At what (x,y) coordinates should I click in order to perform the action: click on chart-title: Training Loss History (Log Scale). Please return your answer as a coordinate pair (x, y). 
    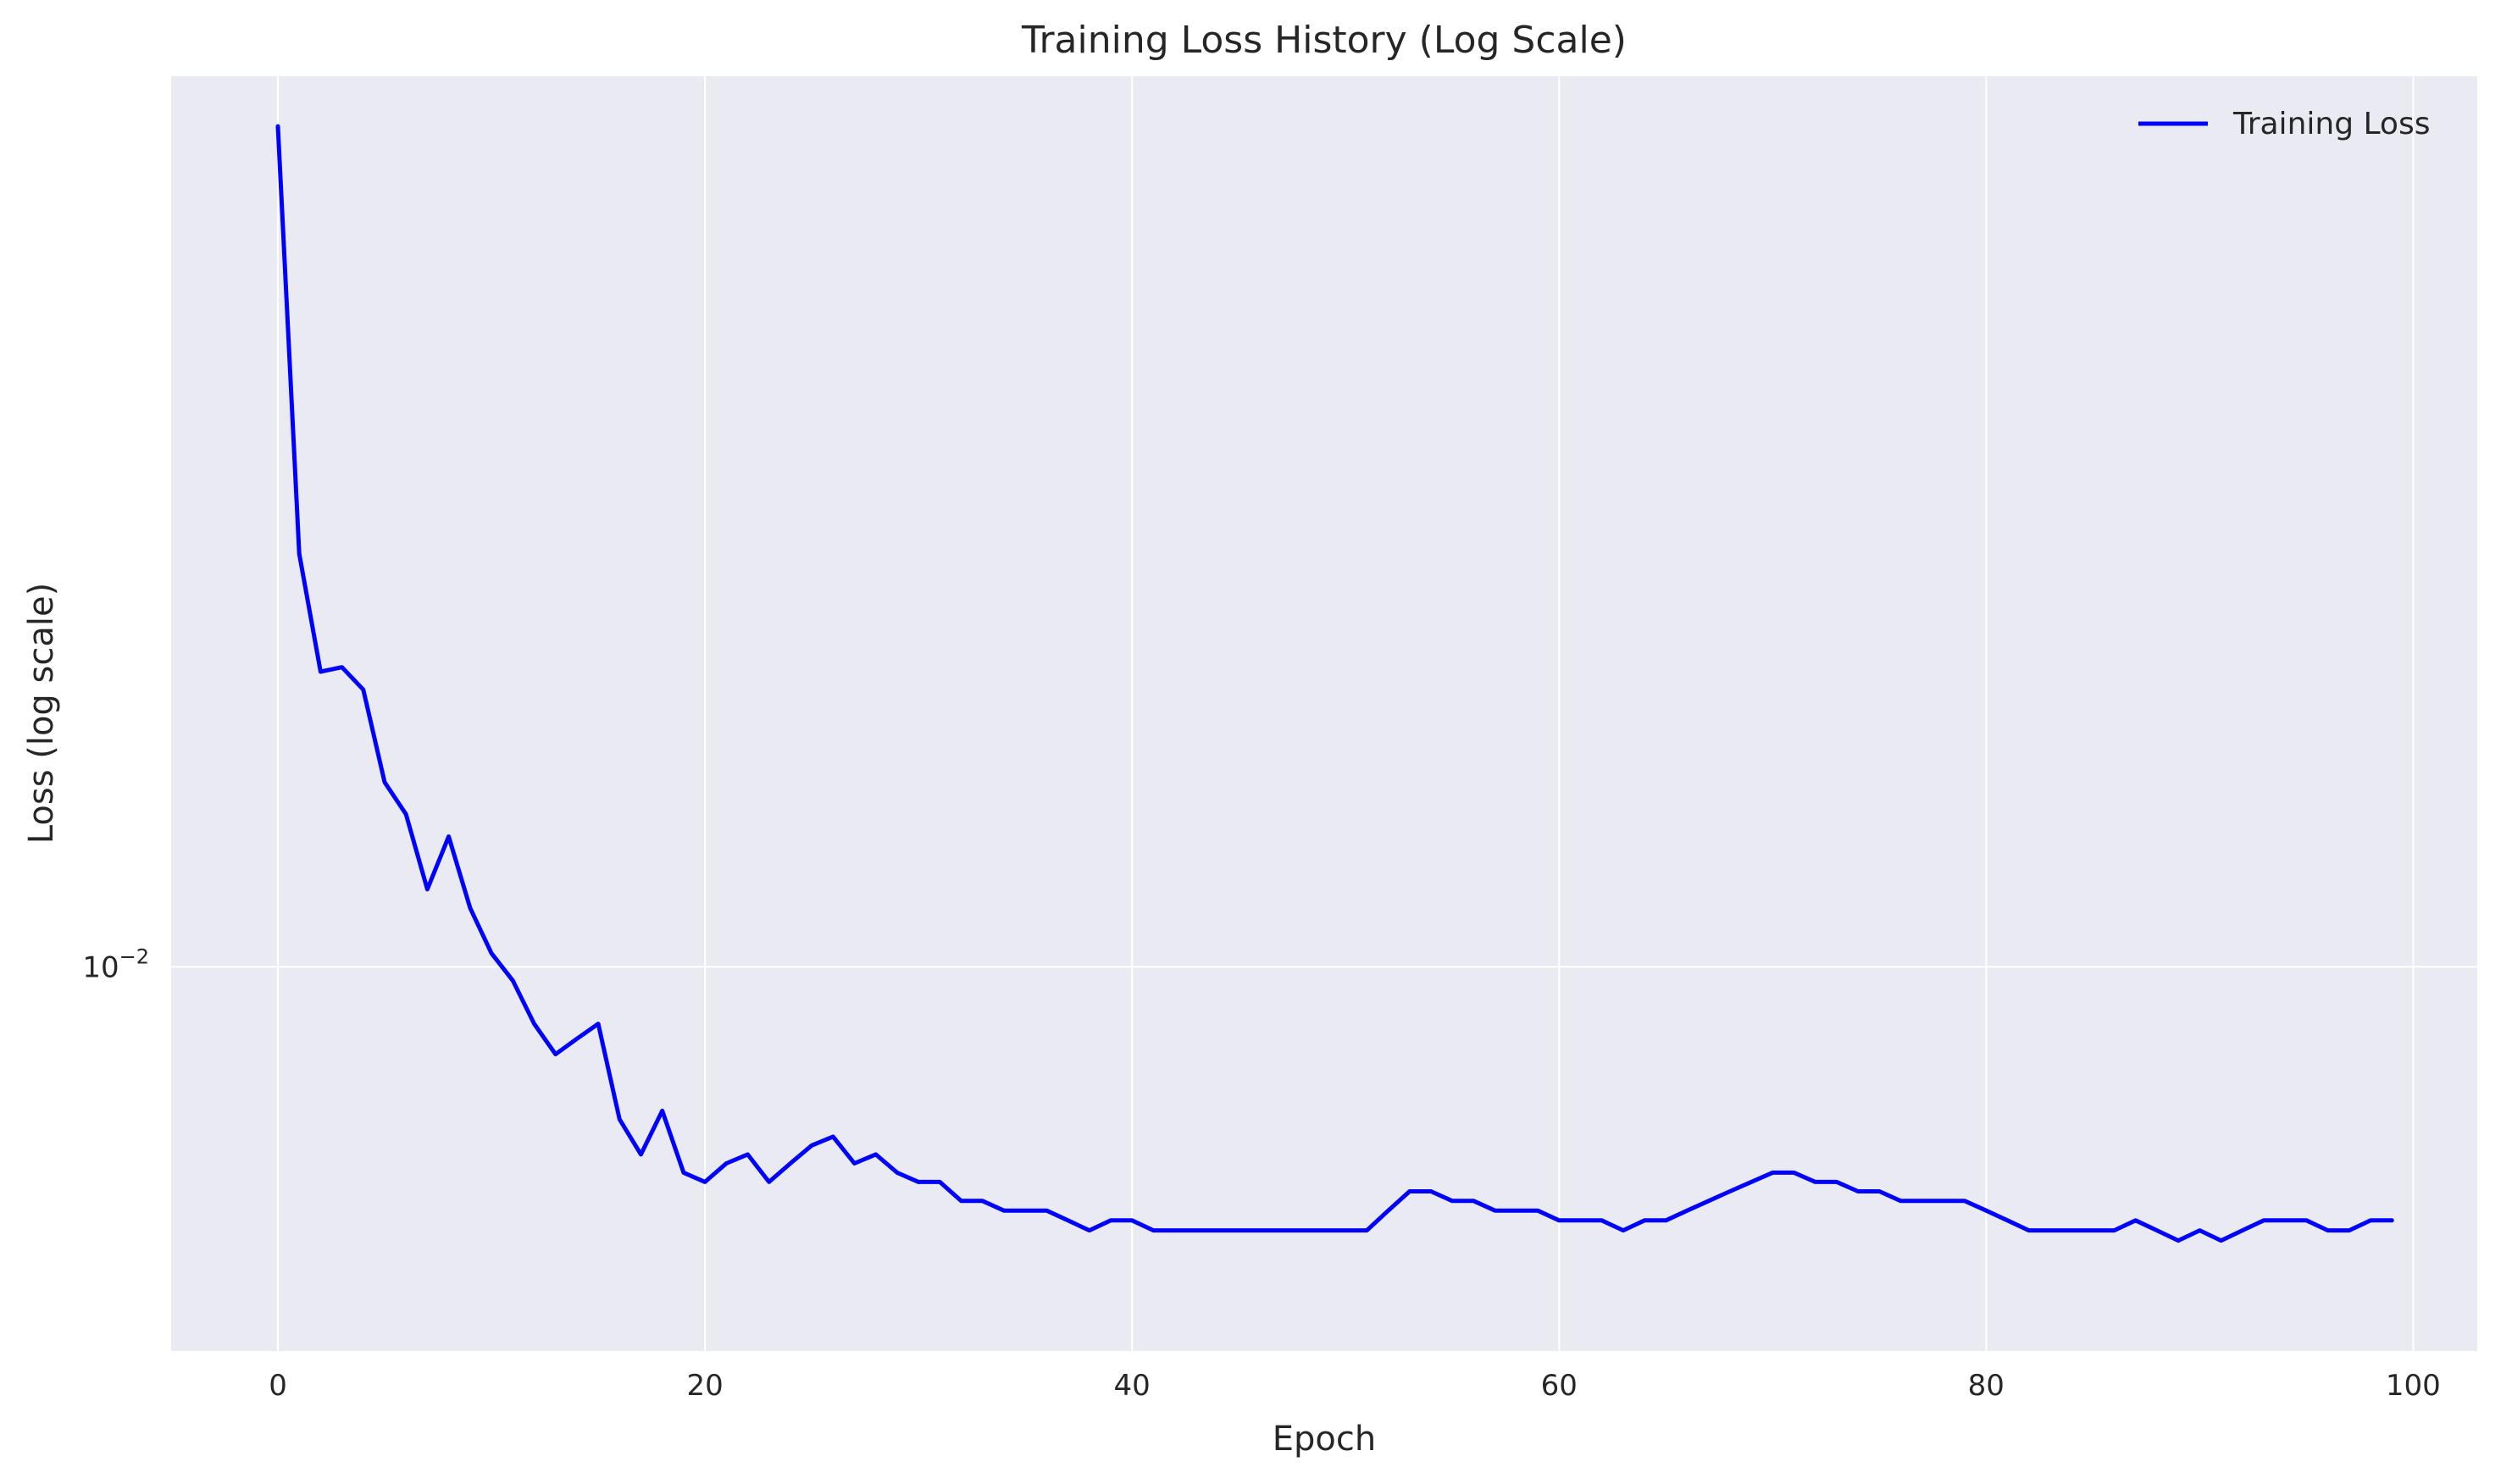
    Looking at the image, I should click on (1324, 40).